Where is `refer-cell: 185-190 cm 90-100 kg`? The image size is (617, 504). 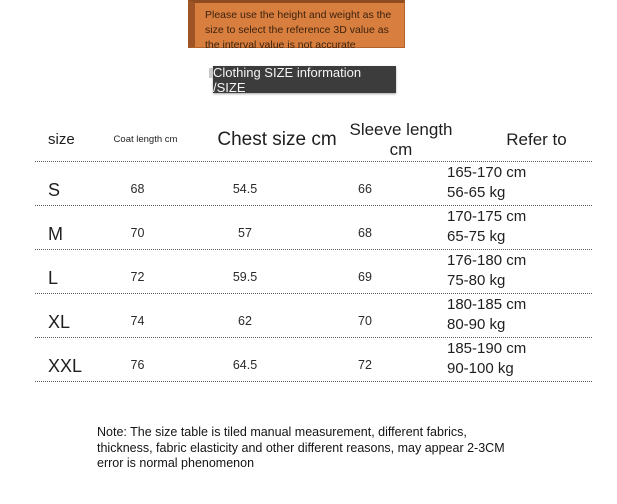 refer-cell: 185-190 cm 90-100 kg is located at coordinates (508, 359).